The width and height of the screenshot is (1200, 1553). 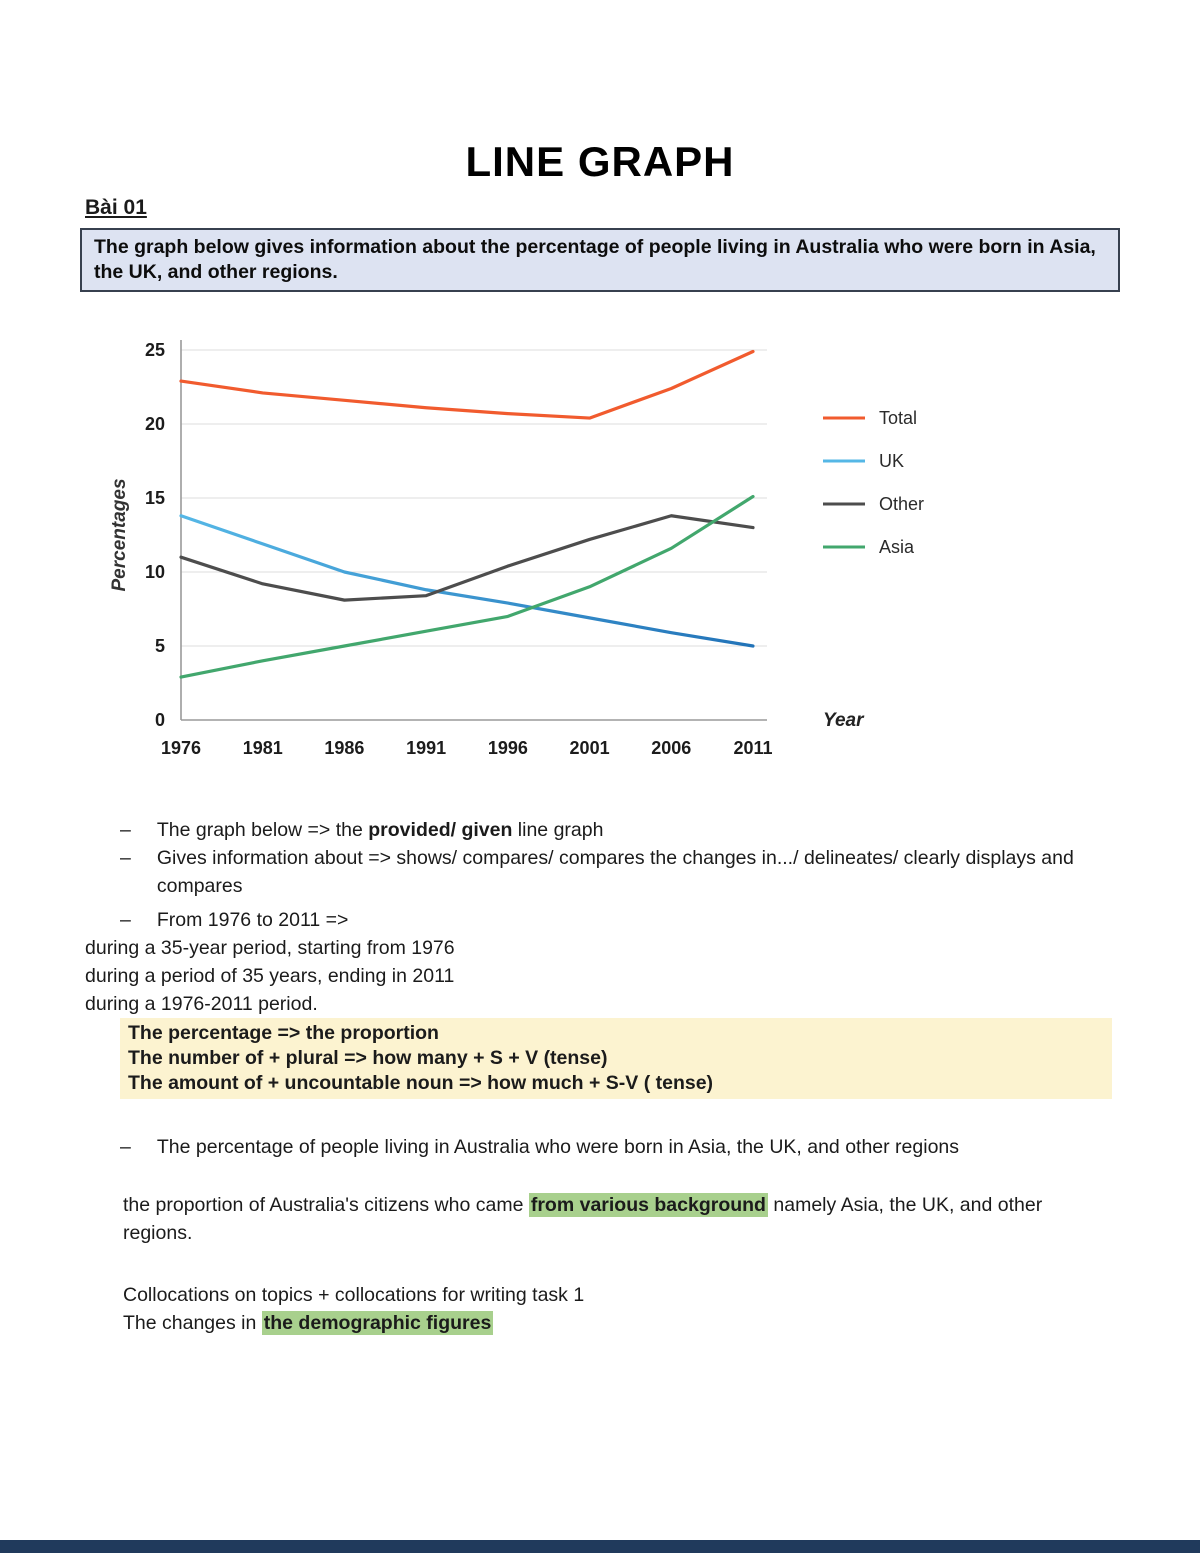 What do you see at coordinates (467, 558) in the screenshot?
I see `series-line-other` at bounding box center [467, 558].